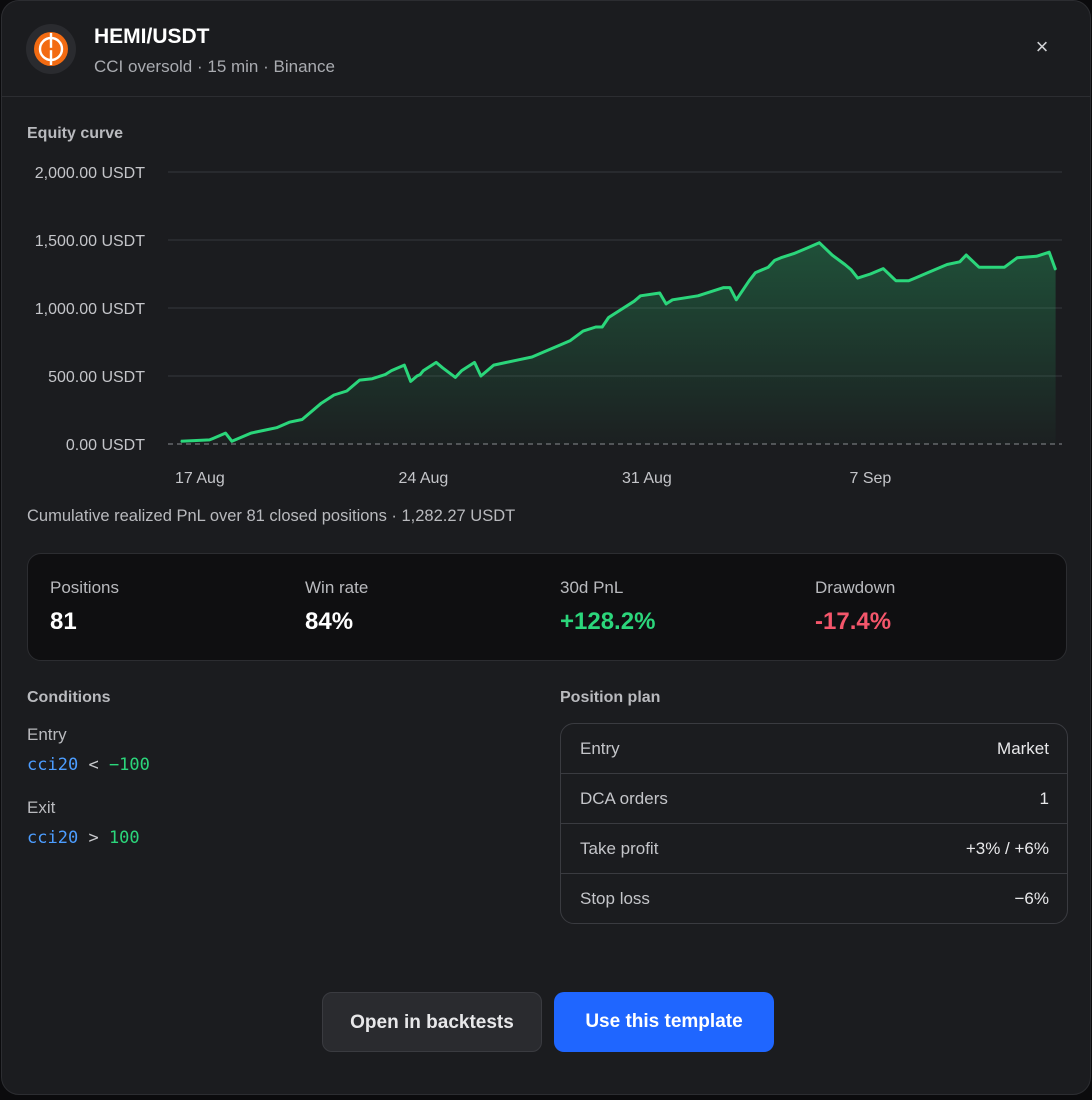 This screenshot has height=1100, width=1092. I want to click on equity-area, so click(618, 343).